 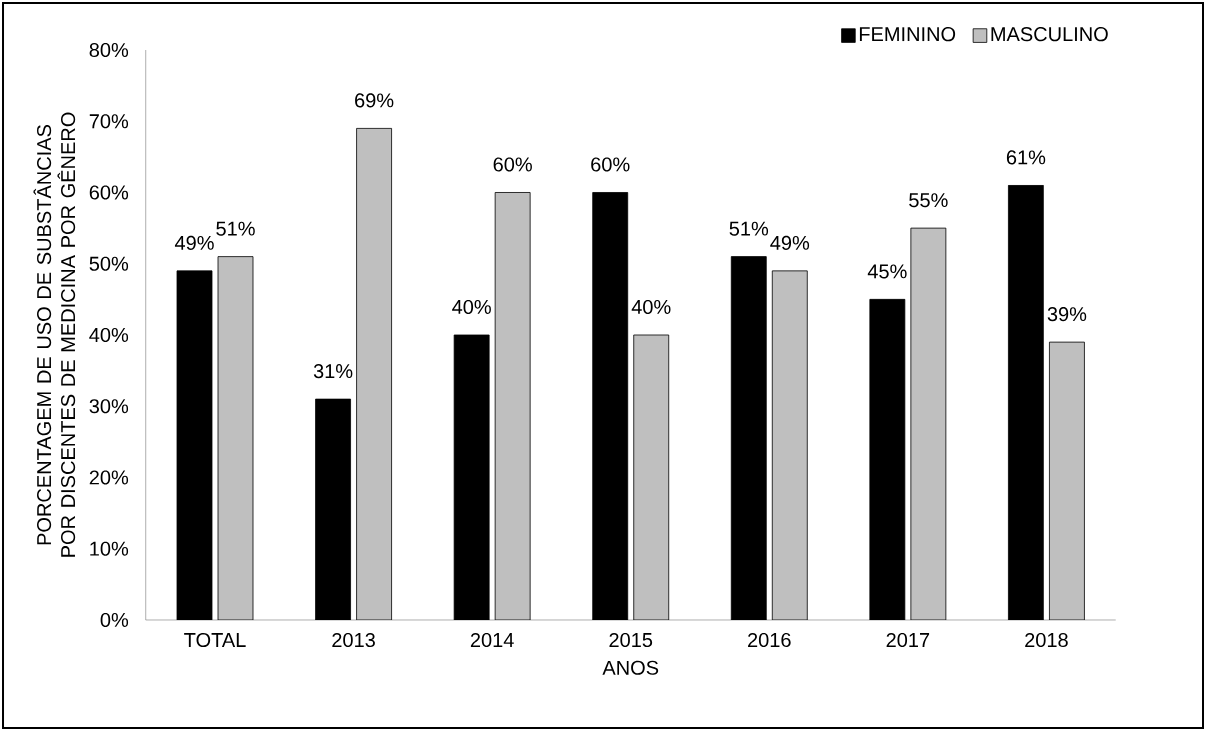 What do you see at coordinates (630, 667) in the screenshot?
I see `x-axis-title: ANOS` at bounding box center [630, 667].